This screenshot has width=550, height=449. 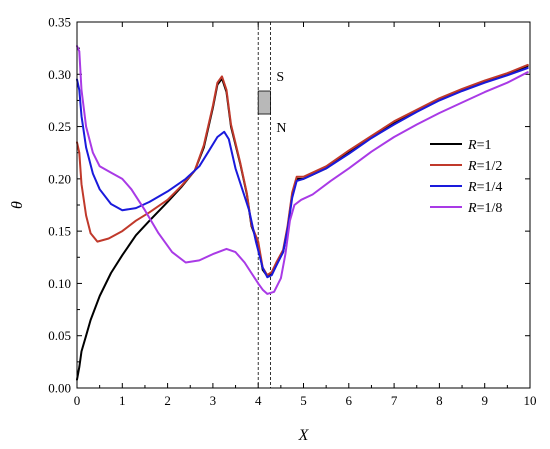 What do you see at coordinates (59, 126) in the screenshot?
I see `y-tick-label: 0.25` at bounding box center [59, 126].